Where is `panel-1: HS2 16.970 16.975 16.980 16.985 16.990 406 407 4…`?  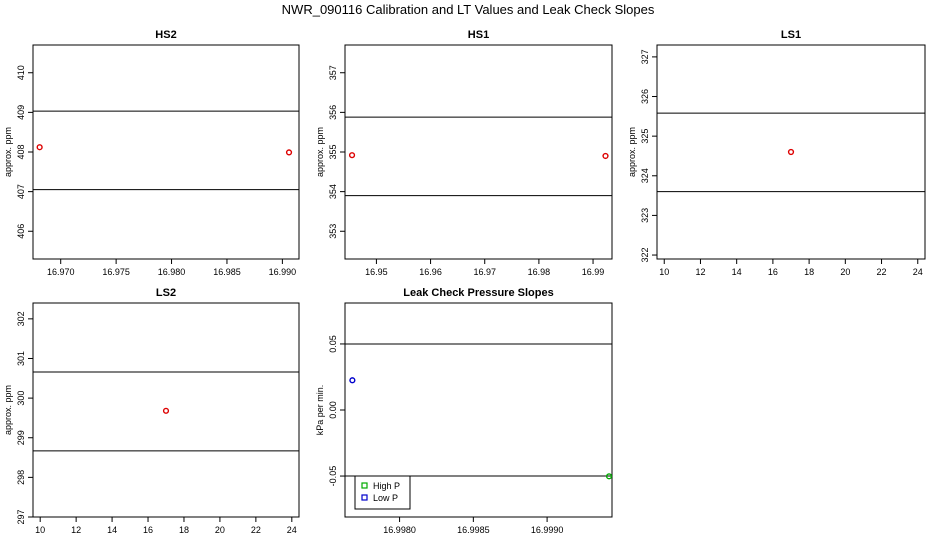 panel-1: HS2 16.970 16.975 16.980 16.985 16.990 406 407 4… is located at coordinates (151, 153).